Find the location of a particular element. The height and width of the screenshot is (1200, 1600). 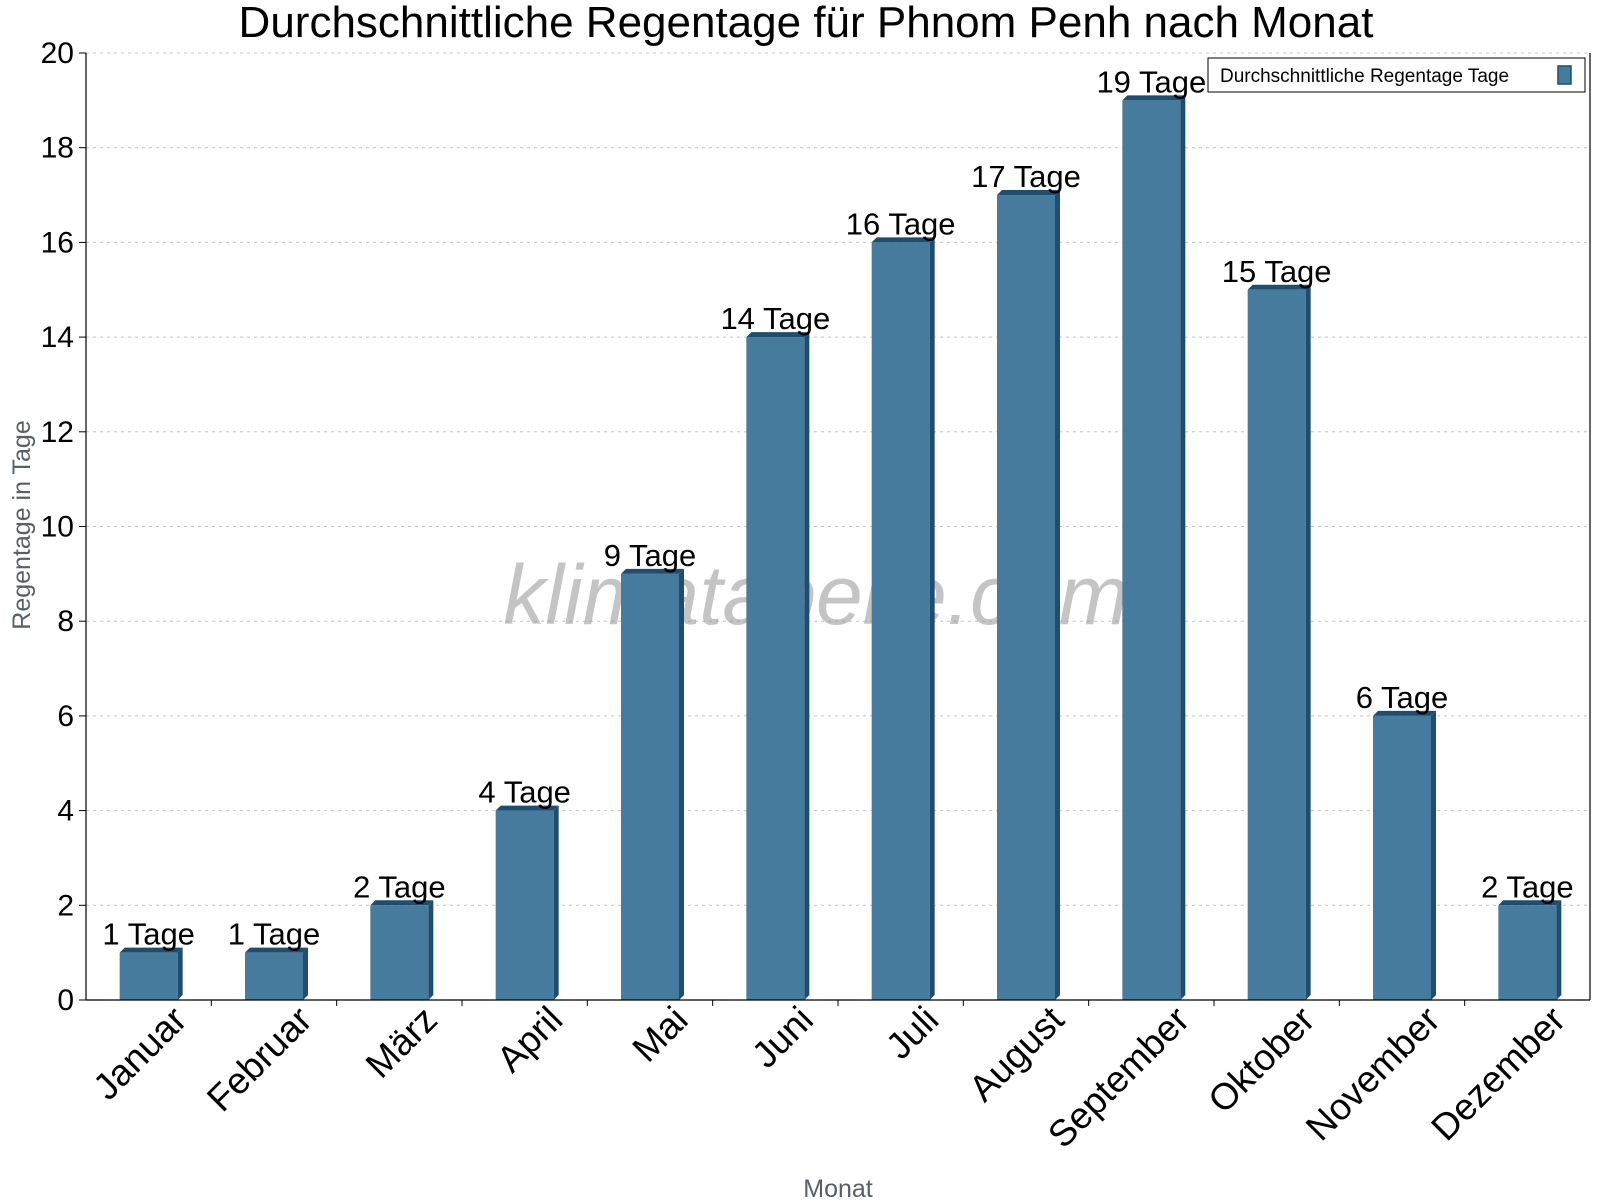

x-tick-label: Juli is located at coordinates (912, 1033).